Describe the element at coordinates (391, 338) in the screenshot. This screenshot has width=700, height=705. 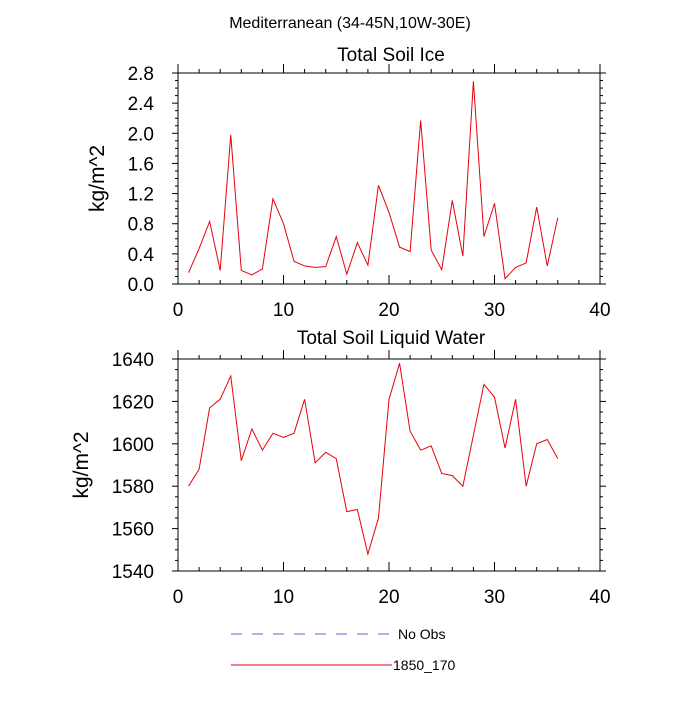
I see `panel-title: Total Soil Liquid Water` at that location.